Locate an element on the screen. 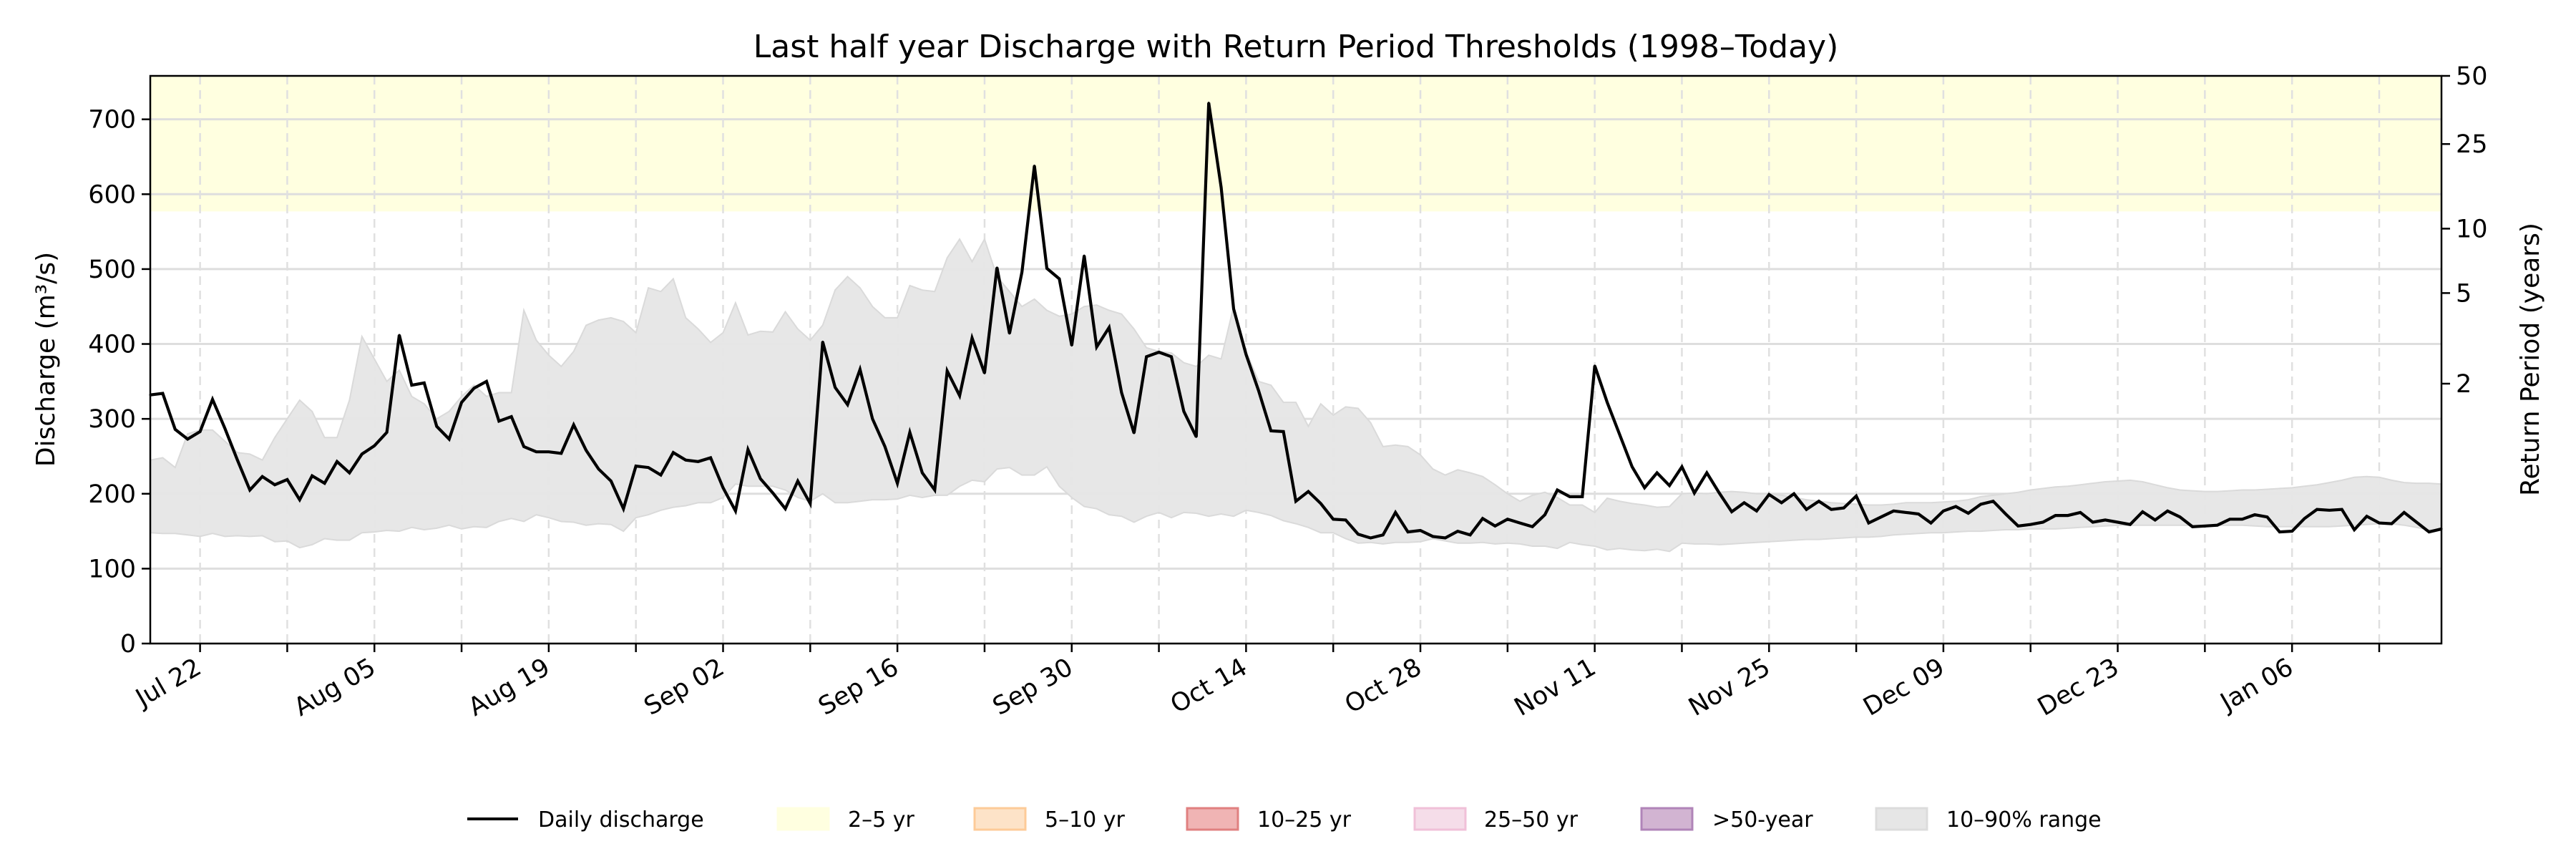  y-tick-label: 400 is located at coordinates (112, 345).